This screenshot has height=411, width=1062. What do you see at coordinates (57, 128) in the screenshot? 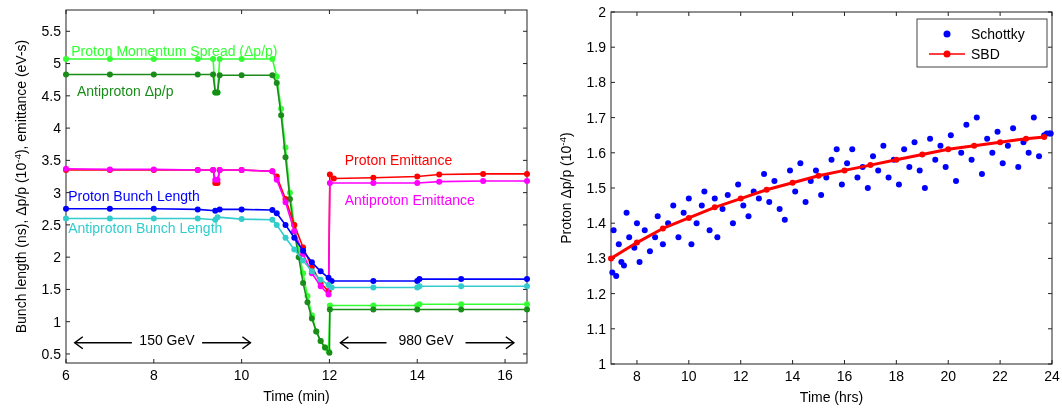
I see `y-tick-label: 4` at bounding box center [57, 128].